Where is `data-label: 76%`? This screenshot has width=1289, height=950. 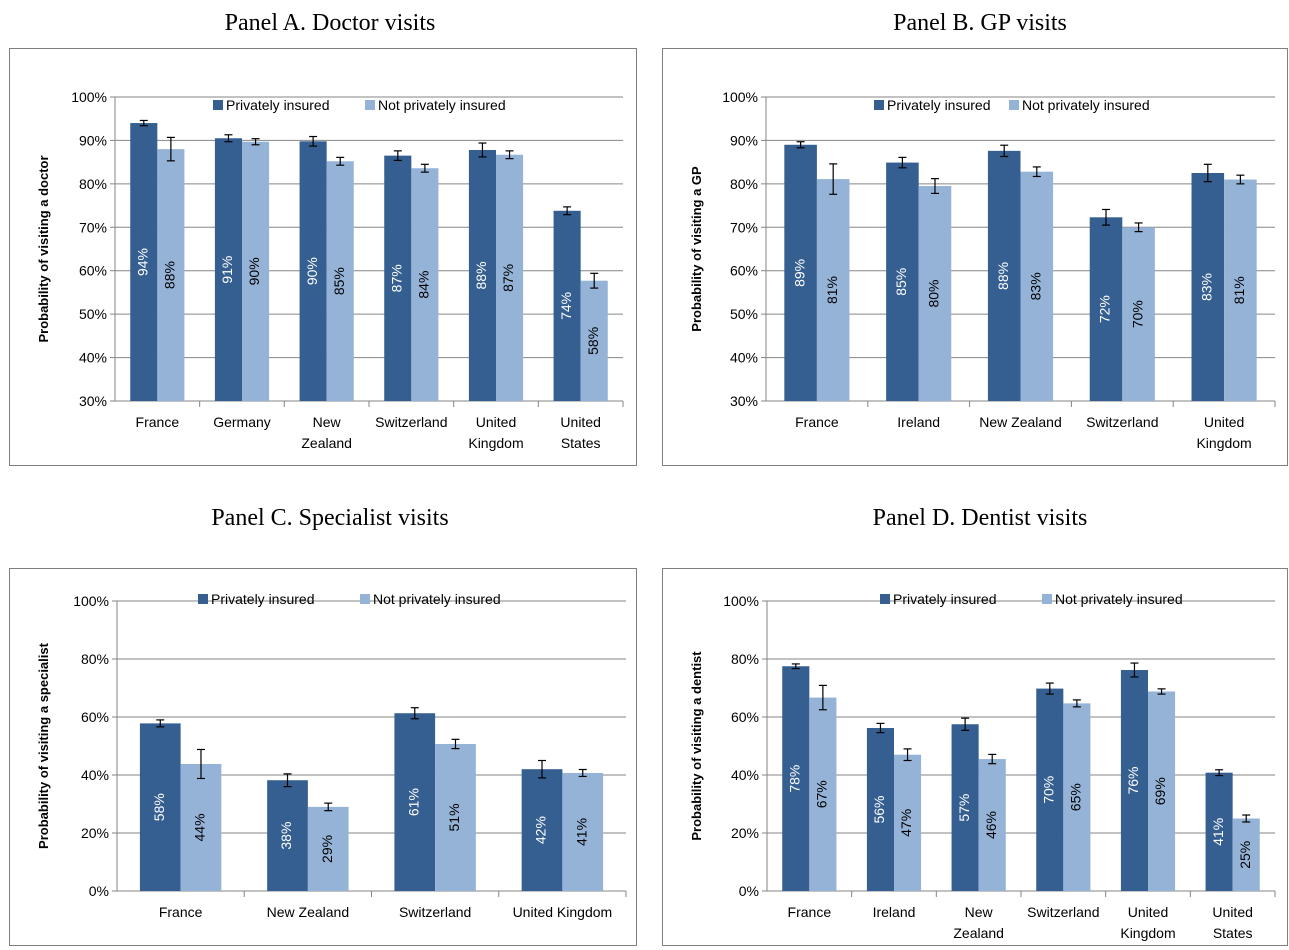 data-label: 76% is located at coordinates (1133, 780).